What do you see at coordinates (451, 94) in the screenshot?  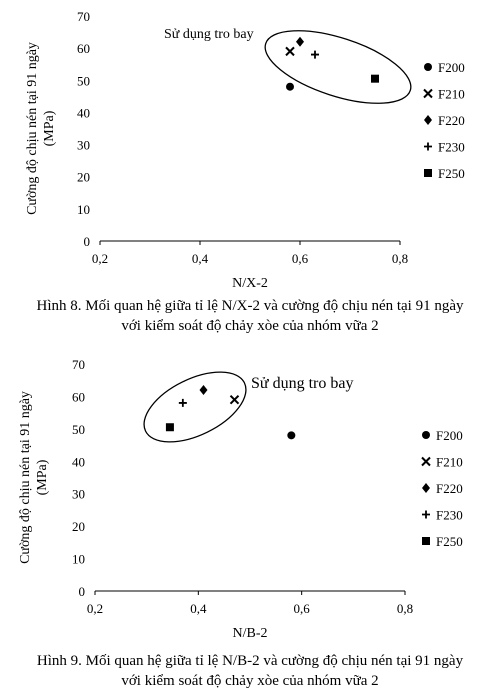 I see `fig8-legend-label-f210: F210` at bounding box center [451, 94].